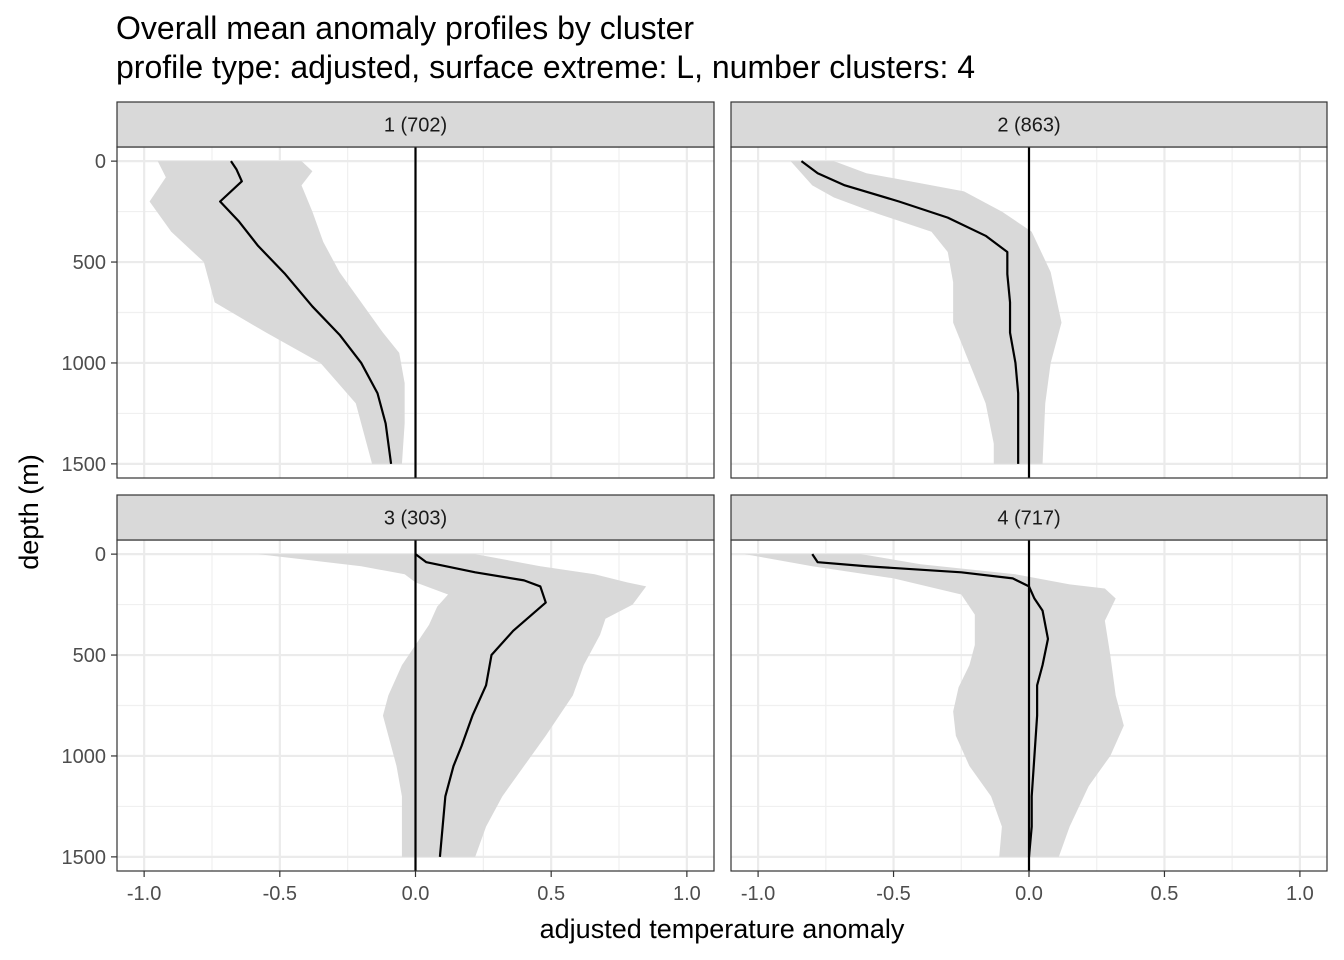 The width and height of the screenshot is (1344, 960). I want to click on facet-strip-label: 4 (717), so click(1028, 519).